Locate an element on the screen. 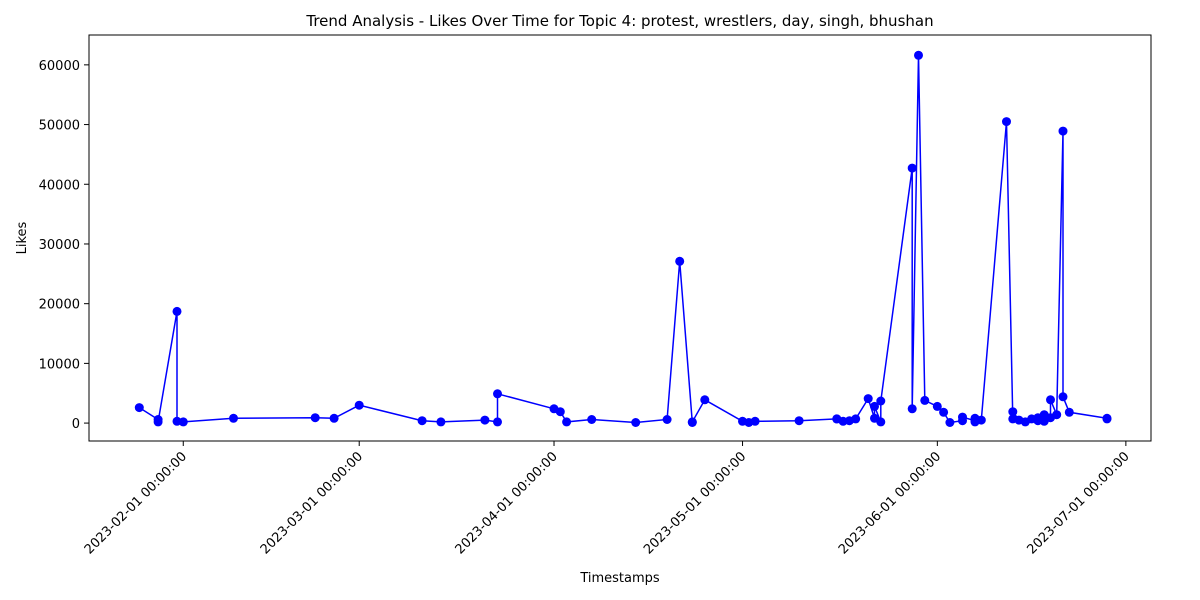  y-tick-label: 30000 is located at coordinates (59, 245).